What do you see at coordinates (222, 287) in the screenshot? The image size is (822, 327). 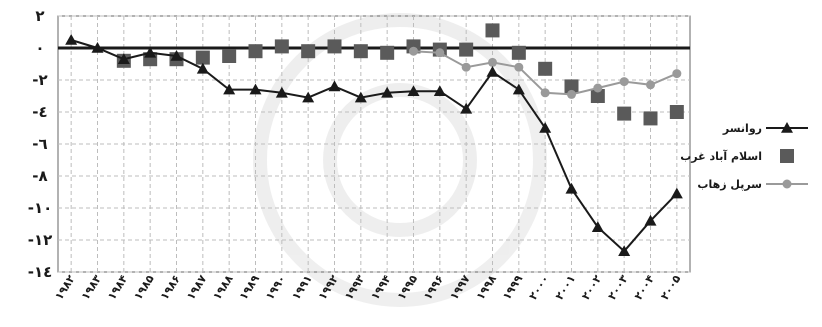 I see `x-tick-label: ۱۹۸۸` at bounding box center [222, 287].